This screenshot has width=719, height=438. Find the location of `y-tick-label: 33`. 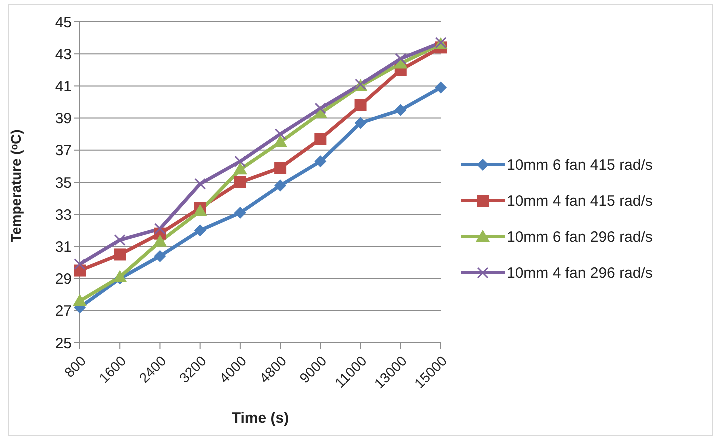

y-tick-label: 33 is located at coordinates (63, 215).